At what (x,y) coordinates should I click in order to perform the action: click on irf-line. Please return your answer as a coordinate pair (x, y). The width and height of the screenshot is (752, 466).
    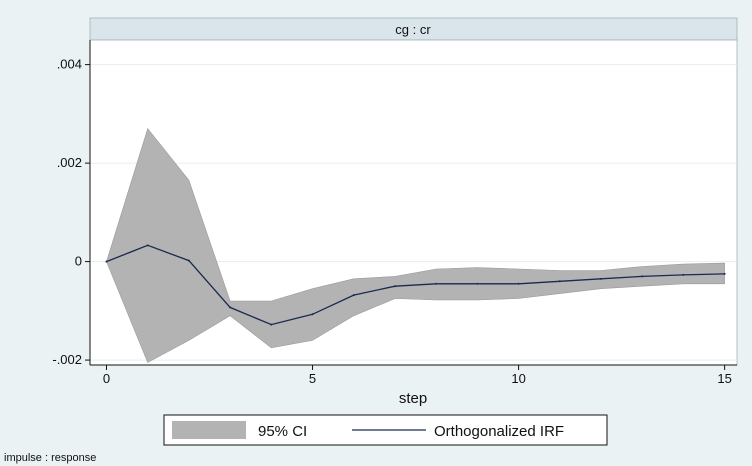
    Looking at the image, I should click on (415, 285).